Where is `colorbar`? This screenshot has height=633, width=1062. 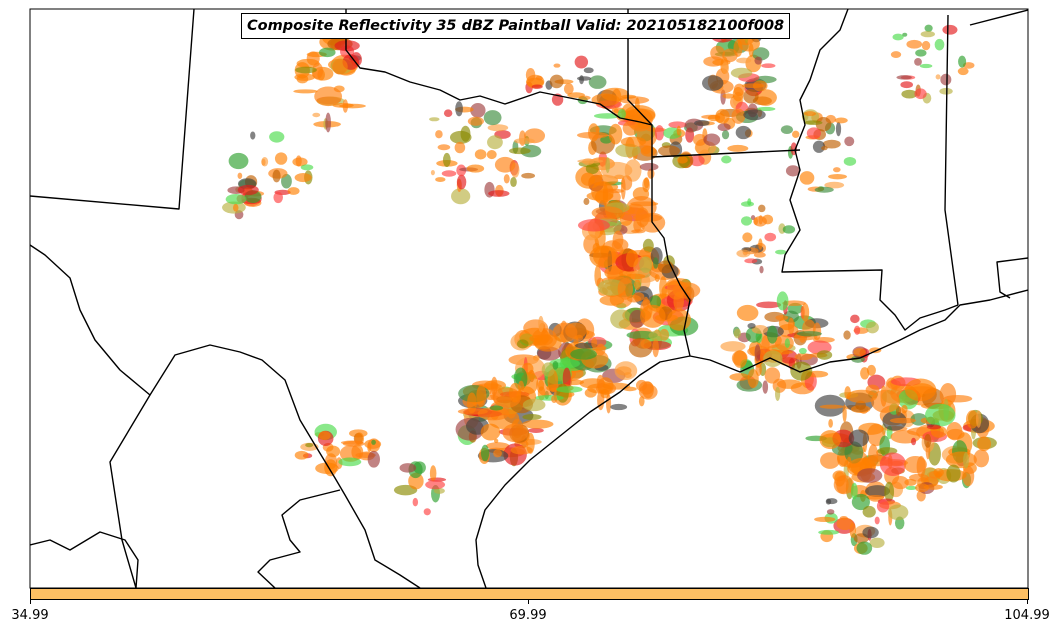 colorbar is located at coordinates (529, 594).